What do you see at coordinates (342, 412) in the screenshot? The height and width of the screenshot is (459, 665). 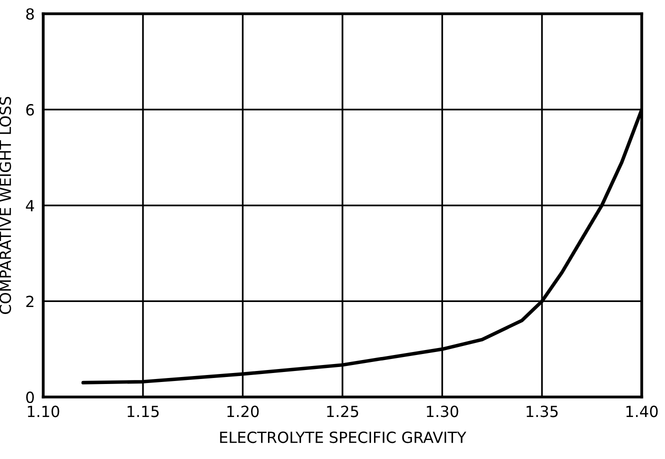 I see `x-tick-label: 1.25` at bounding box center [342, 412].